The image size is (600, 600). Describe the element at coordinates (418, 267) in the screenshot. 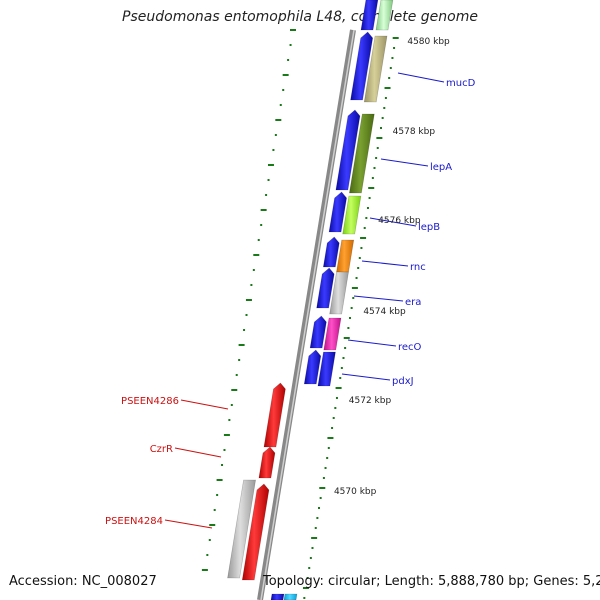

I see `gene-label-rnc: rnc` at that location.